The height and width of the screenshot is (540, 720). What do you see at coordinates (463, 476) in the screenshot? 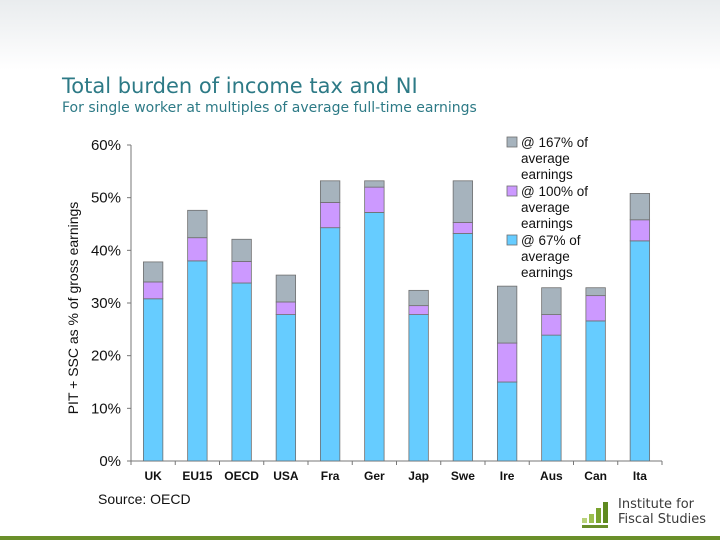
I see `x-tick-label: Swe` at bounding box center [463, 476].